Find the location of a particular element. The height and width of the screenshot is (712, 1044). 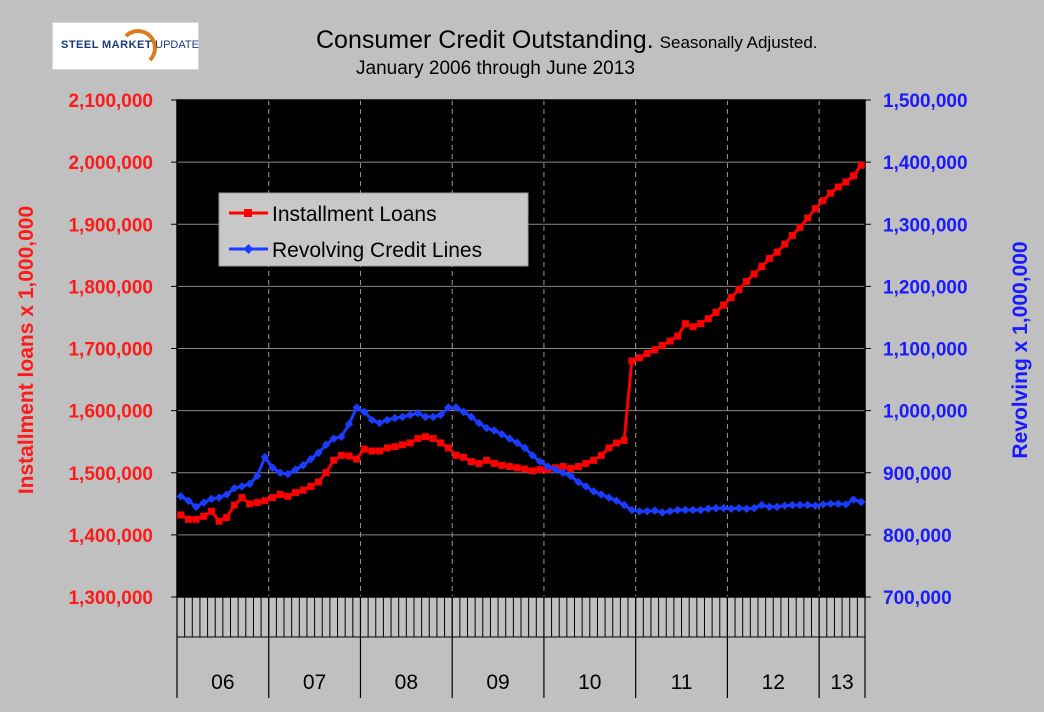

x-tick-label: 09 is located at coordinates (497, 682).